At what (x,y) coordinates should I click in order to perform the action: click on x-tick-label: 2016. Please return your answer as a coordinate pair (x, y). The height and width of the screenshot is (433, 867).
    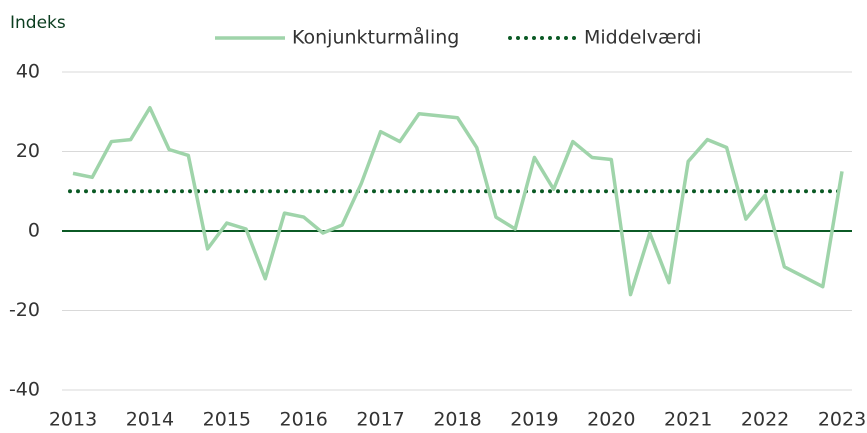
    Looking at the image, I should click on (304, 420).